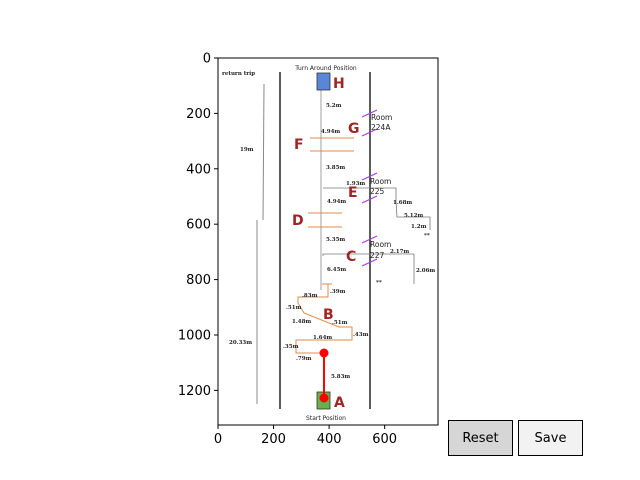 This screenshot has height=480, width=640. I want to click on dist-1-68: 1.68m, so click(402, 203).